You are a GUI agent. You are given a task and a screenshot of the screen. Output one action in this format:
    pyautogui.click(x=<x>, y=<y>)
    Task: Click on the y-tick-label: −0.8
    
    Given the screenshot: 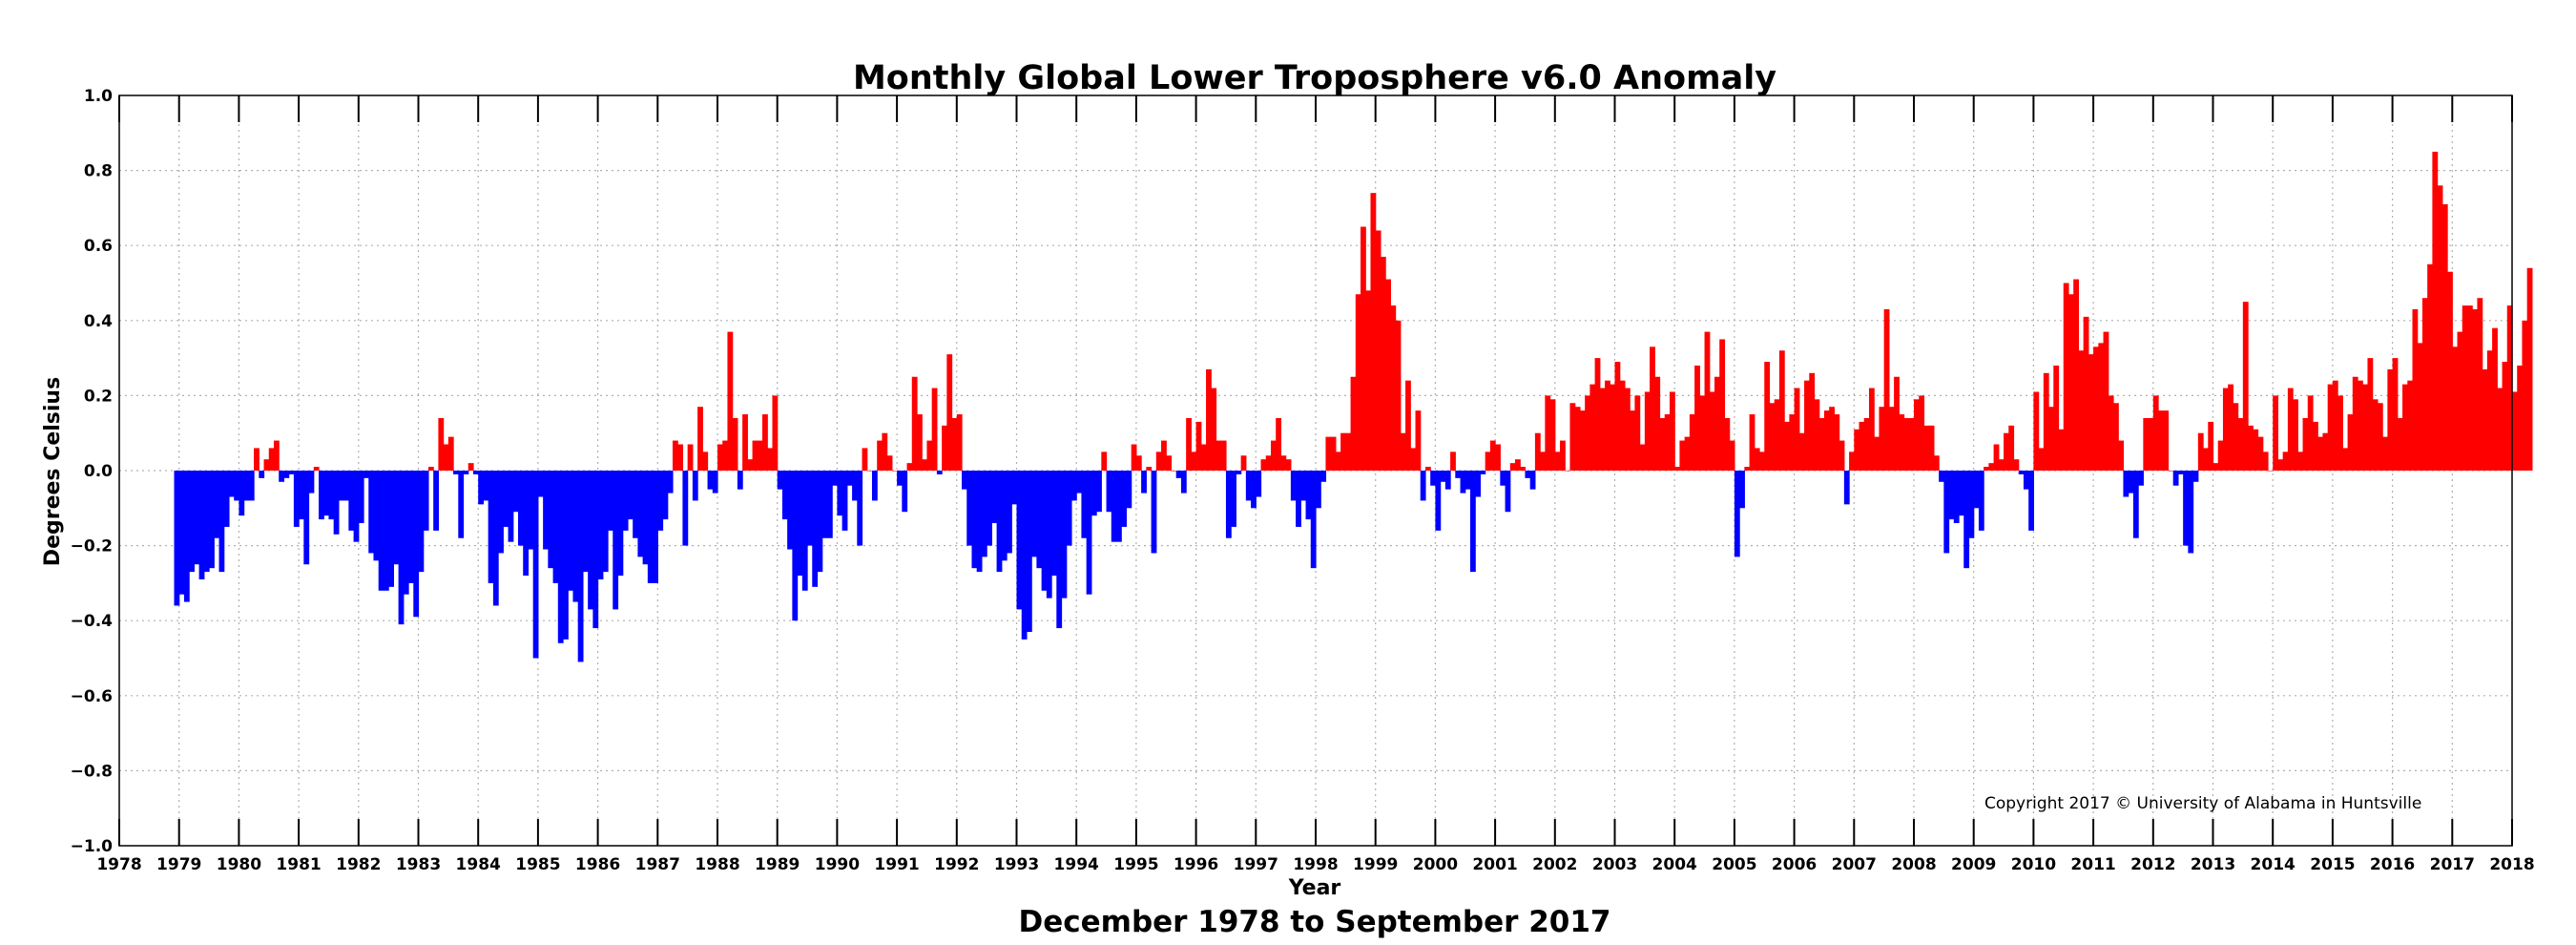 What is the action you would take?
    pyautogui.click(x=92, y=772)
    